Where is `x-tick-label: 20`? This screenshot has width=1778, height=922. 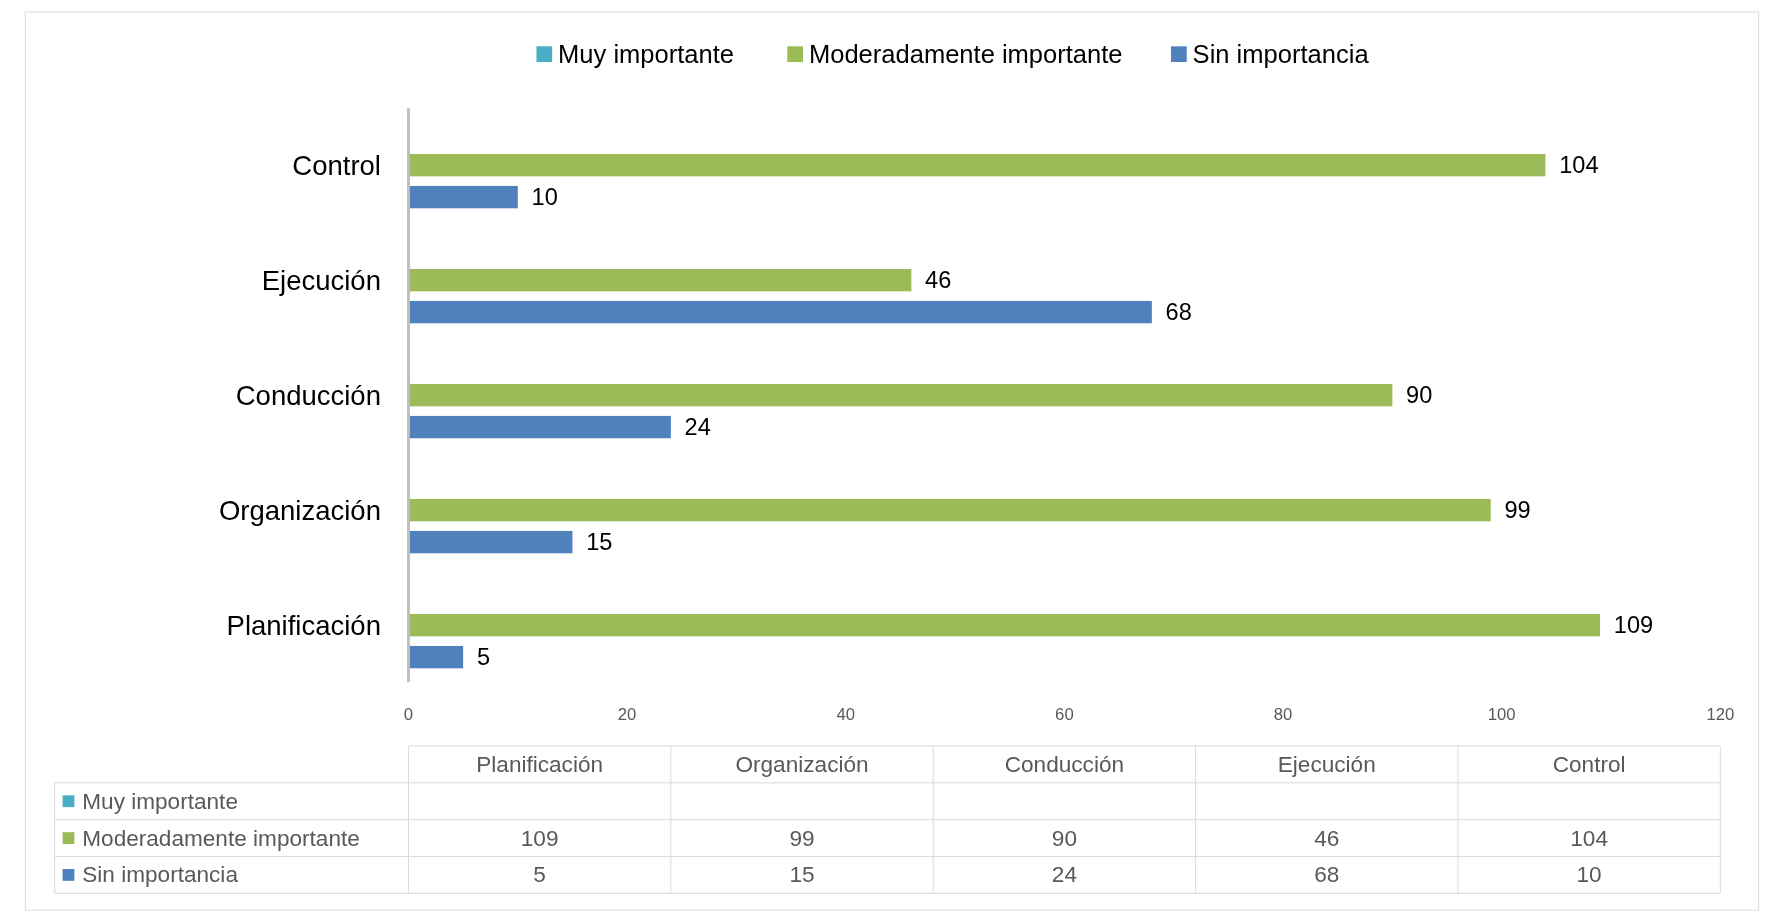
x-tick-label: 20 is located at coordinates (627, 715).